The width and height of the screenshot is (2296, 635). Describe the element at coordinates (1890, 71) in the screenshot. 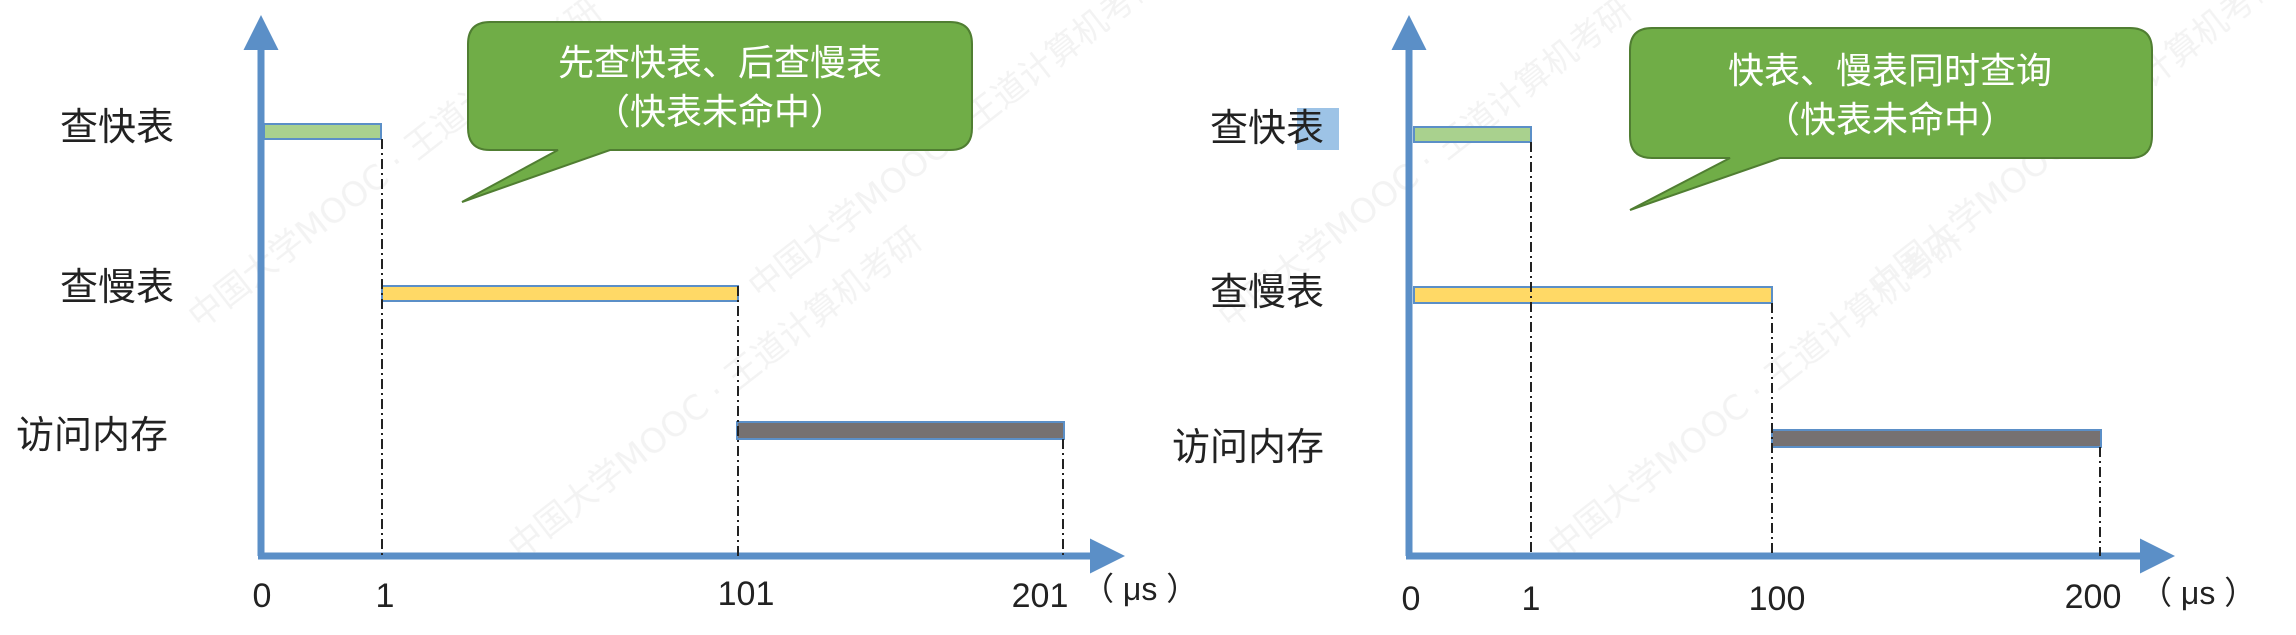

I see `callout-line-1: 快表、慢表同时查询` at that location.